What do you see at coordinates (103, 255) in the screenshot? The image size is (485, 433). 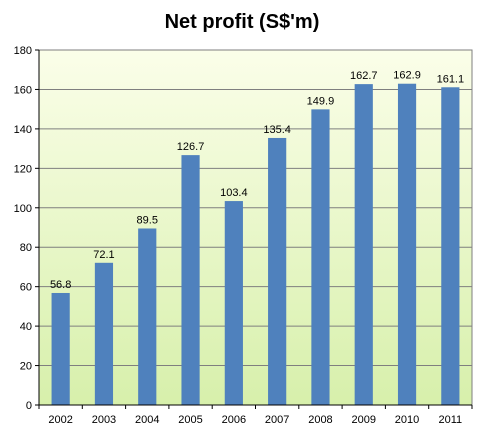 I see `data-label: 72.1` at bounding box center [103, 255].